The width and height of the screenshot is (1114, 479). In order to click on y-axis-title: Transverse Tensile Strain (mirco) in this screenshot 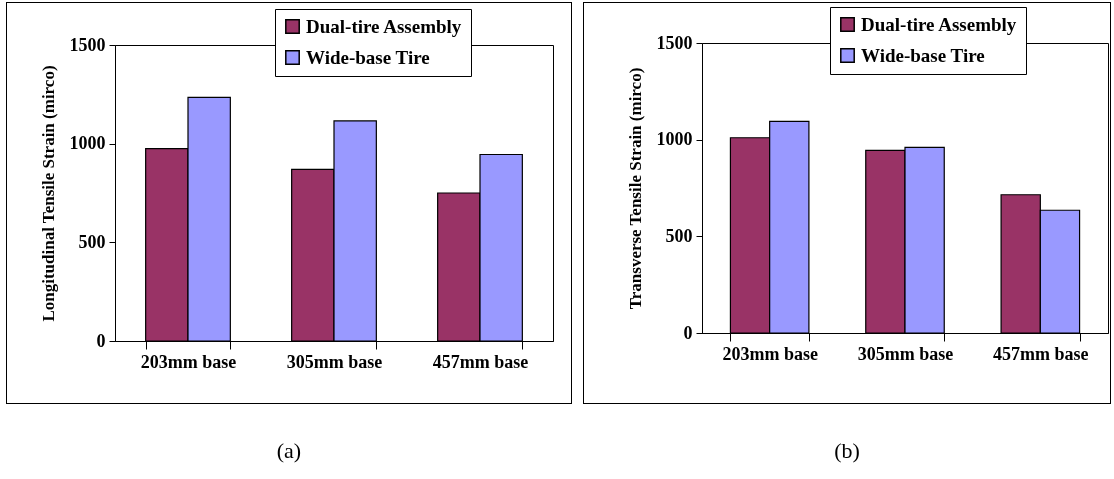, I will do `click(635, 188)`.